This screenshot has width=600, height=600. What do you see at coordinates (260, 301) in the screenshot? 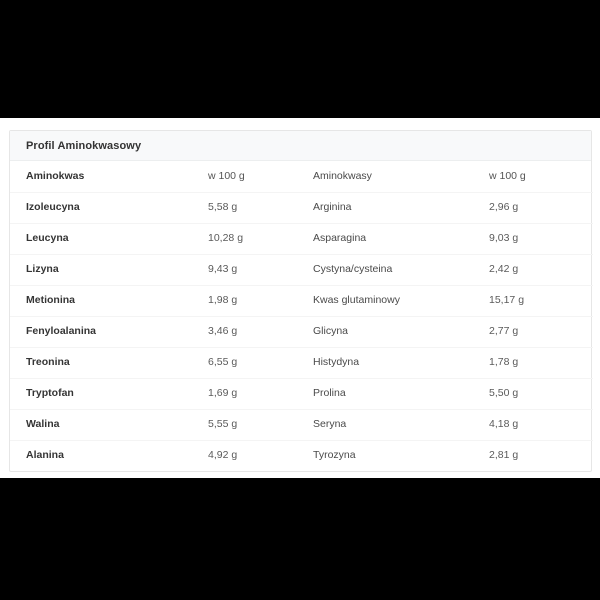
I see `row-left-value: 1,98 g` at bounding box center [260, 301].